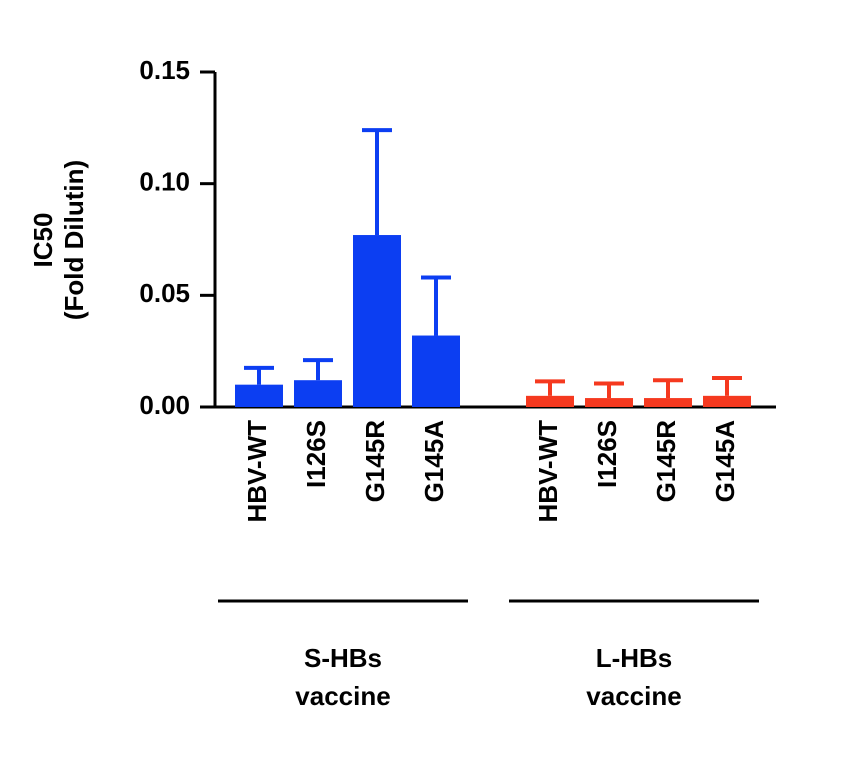 The image size is (866, 762). I want to click on y-axis-label: (Fold Dilutin), so click(74, 240).